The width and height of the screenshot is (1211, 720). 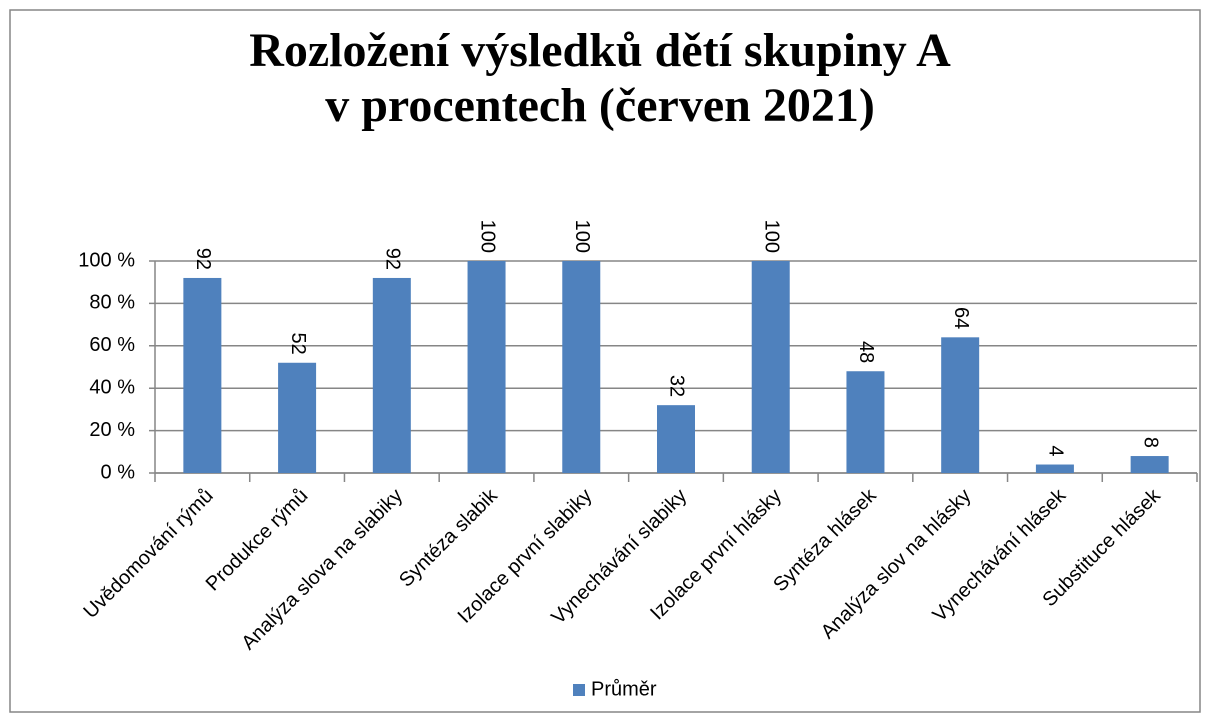 I want to click on data-label: 32, so click(x=677, y=386).